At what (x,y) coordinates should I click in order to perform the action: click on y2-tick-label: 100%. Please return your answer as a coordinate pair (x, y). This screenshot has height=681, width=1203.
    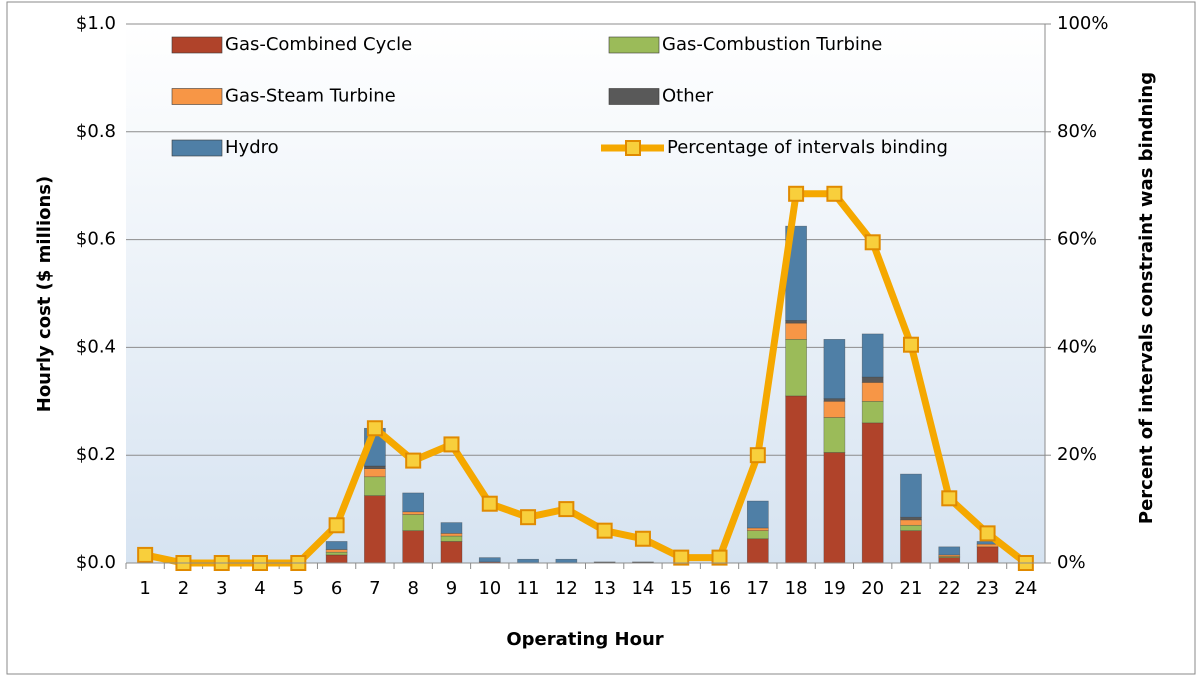
    Looking at the image, I should click on (1082, 23).